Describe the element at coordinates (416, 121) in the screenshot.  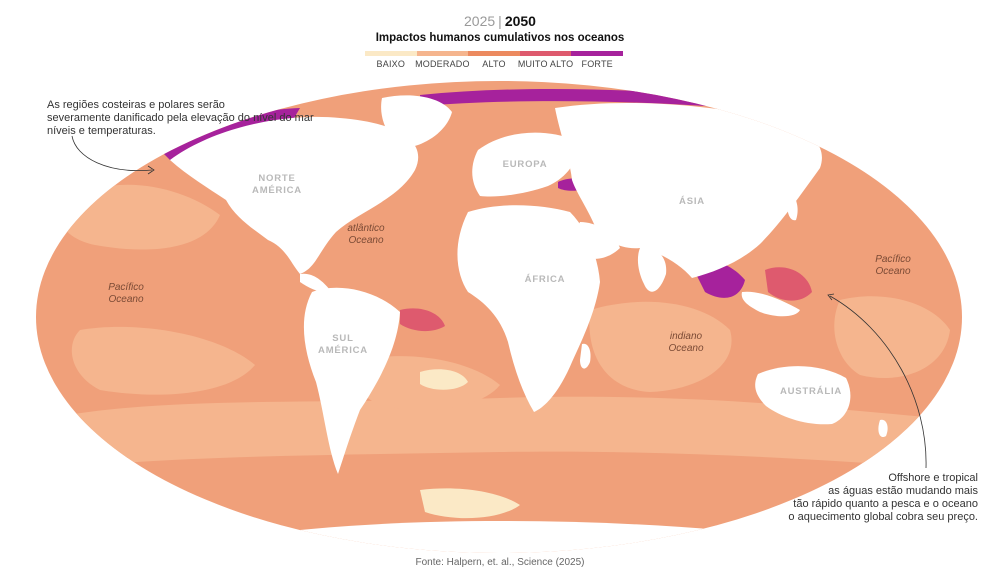
I see `land-greenland` at that location.